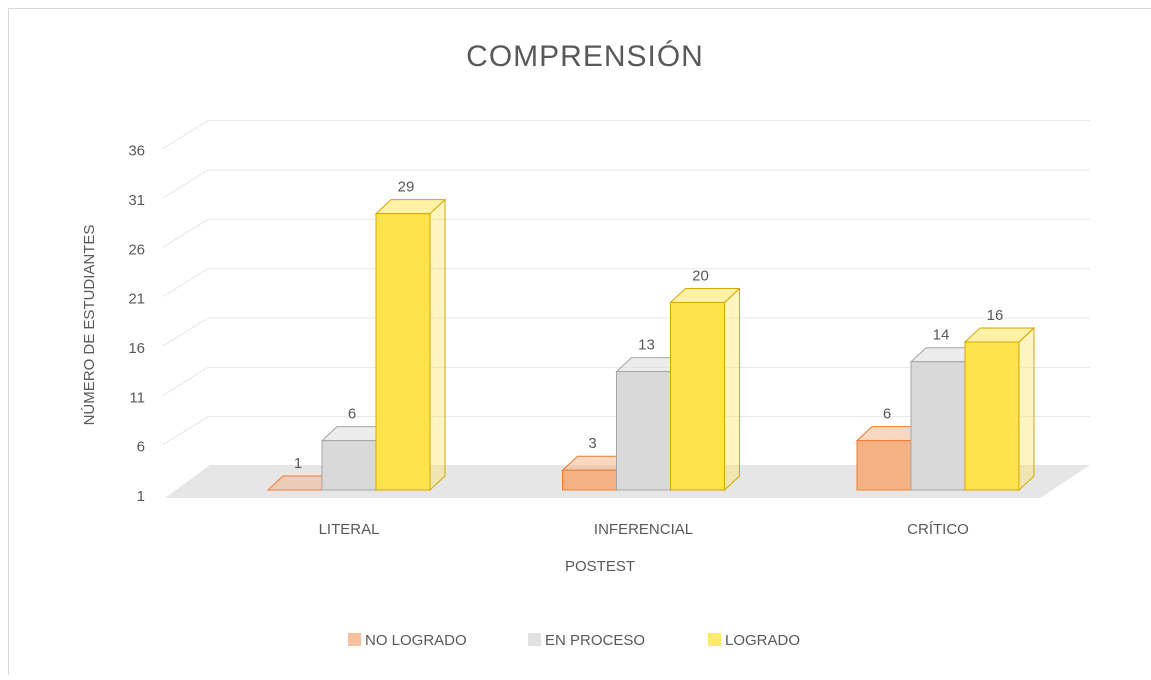 This screenshot has height=680, width=1151. What do you see at coordinates (298, 463) in the screenshot?
I see `data-label: 1` at bounding box center [298, 463].